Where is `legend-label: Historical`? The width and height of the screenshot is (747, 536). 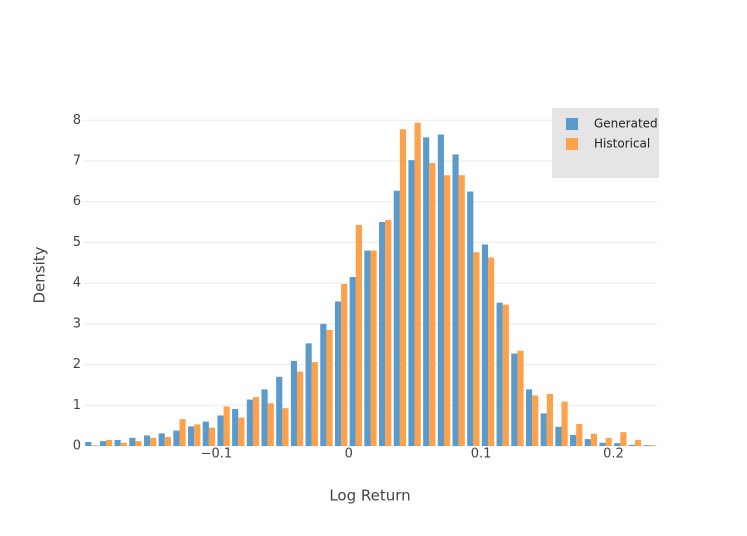 legend-label: Historical is located at coordinates (622, 144).